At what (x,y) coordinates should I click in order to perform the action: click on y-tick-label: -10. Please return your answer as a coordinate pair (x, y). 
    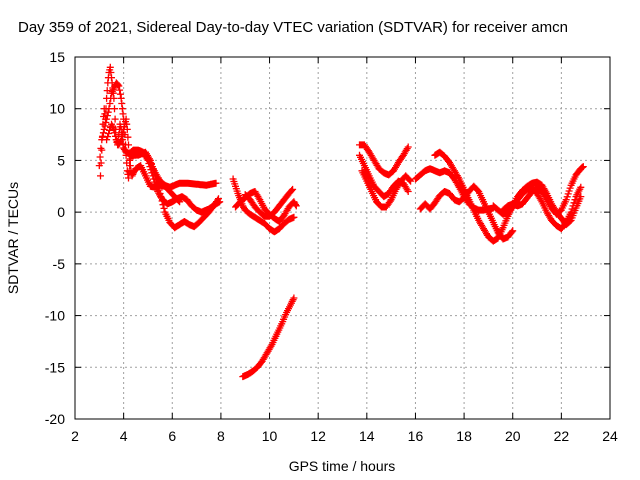
    Looking at the image, I should click on (55, 316).